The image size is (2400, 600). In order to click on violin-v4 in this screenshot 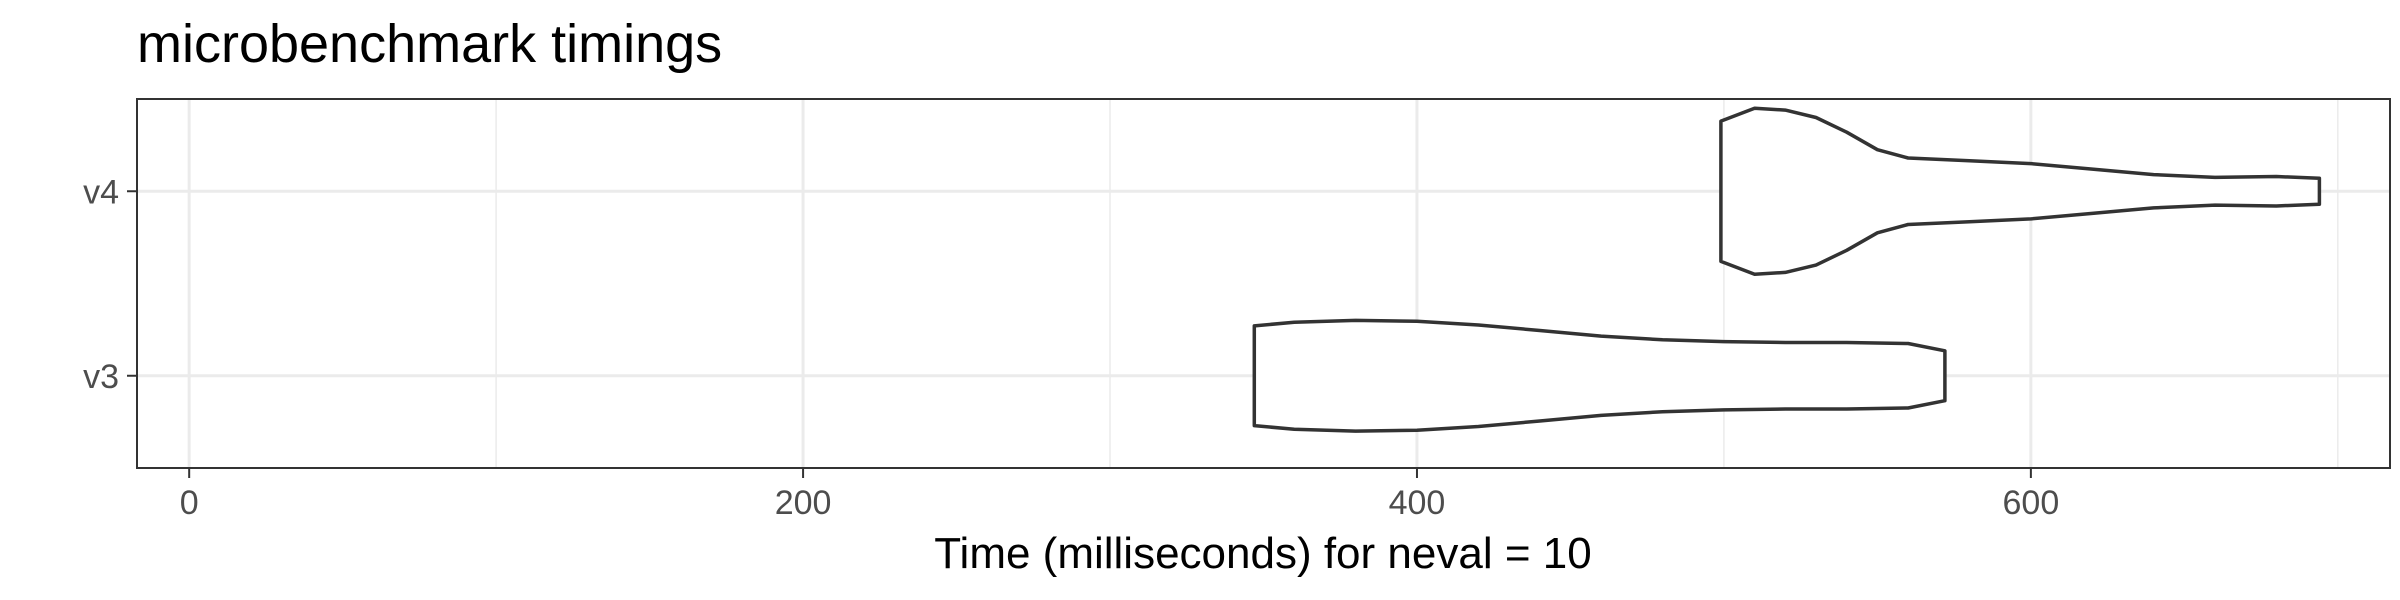, I will do `click(2020, 191)`.